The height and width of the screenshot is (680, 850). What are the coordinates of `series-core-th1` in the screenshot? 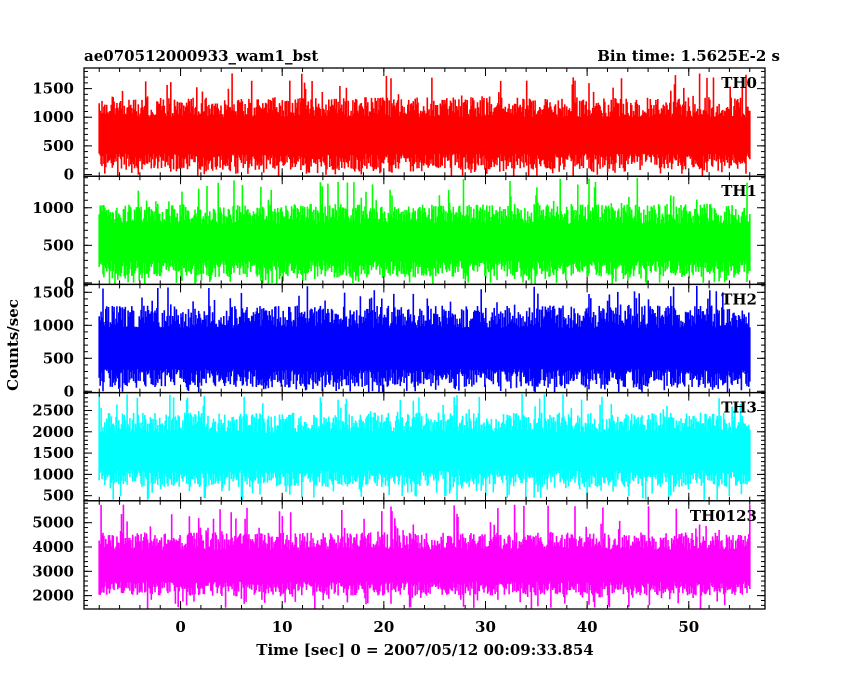 It's located at (424, 242).